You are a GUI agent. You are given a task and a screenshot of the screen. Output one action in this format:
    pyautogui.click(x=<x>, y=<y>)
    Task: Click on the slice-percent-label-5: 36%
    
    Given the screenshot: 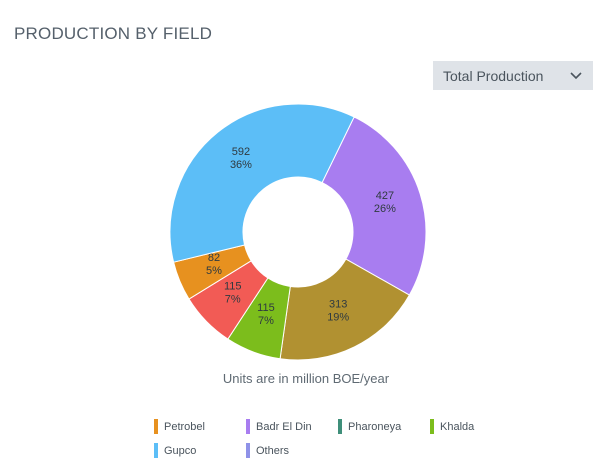 What is the action you would take?
    pyautogui.click(x=241, y=165)
    